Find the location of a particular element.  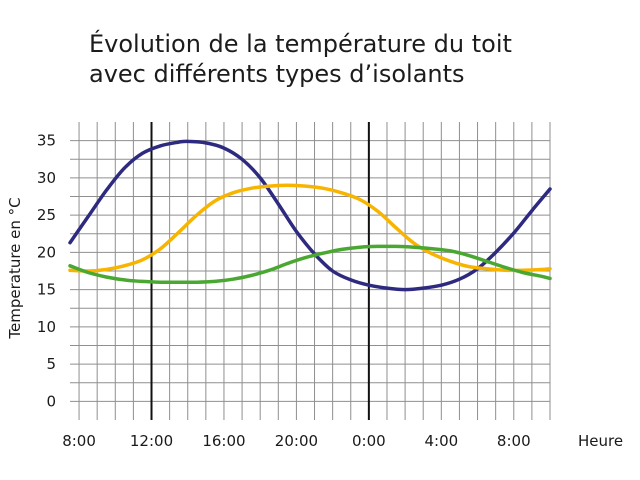

chart-title-line-1: Évolution de la température du toit is located at coordinates (300, 44).